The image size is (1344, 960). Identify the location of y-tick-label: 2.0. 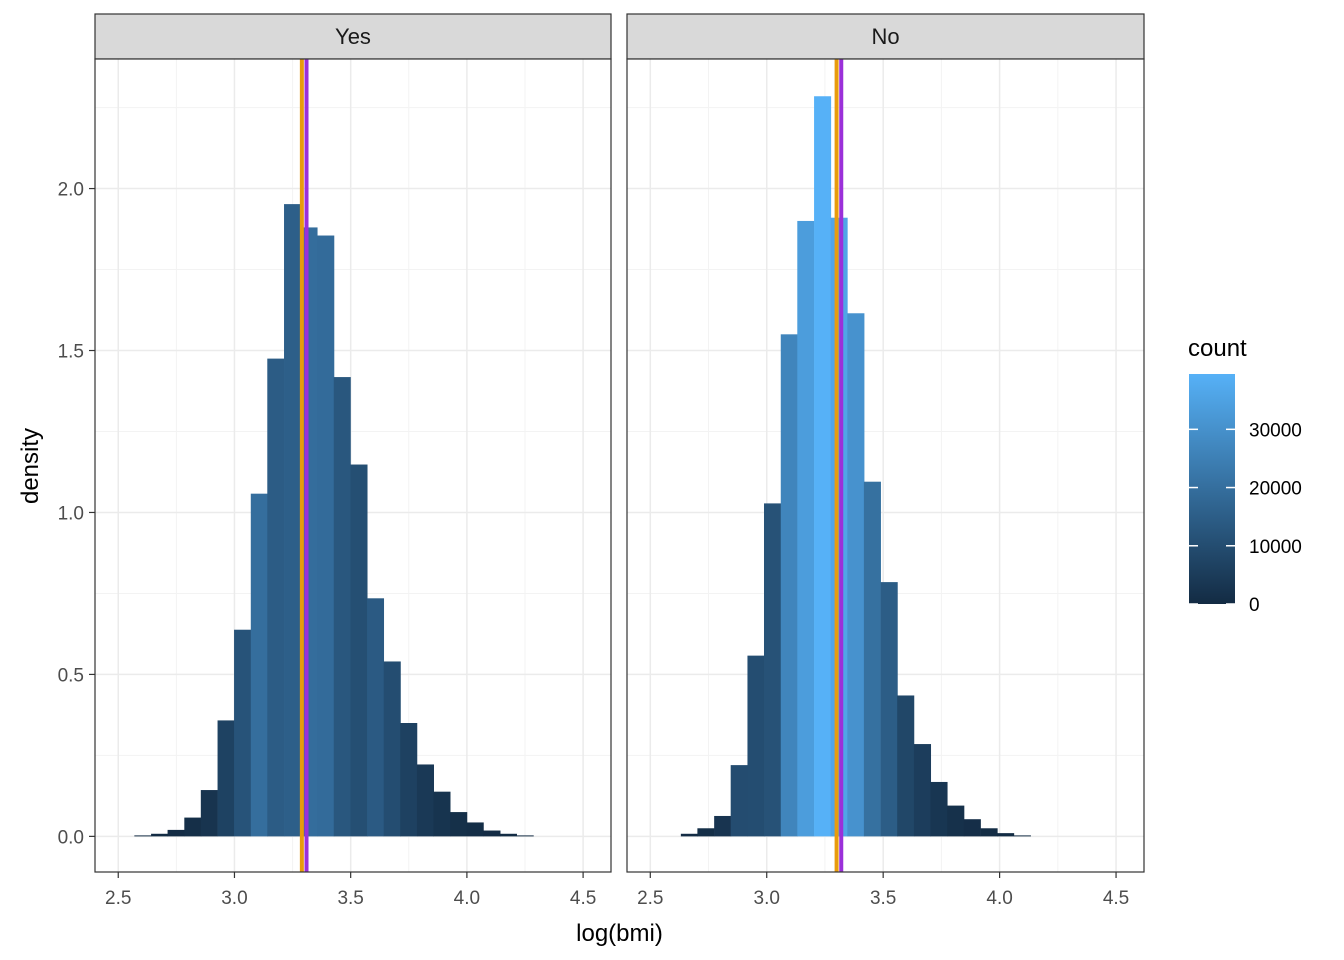
(71, 190).